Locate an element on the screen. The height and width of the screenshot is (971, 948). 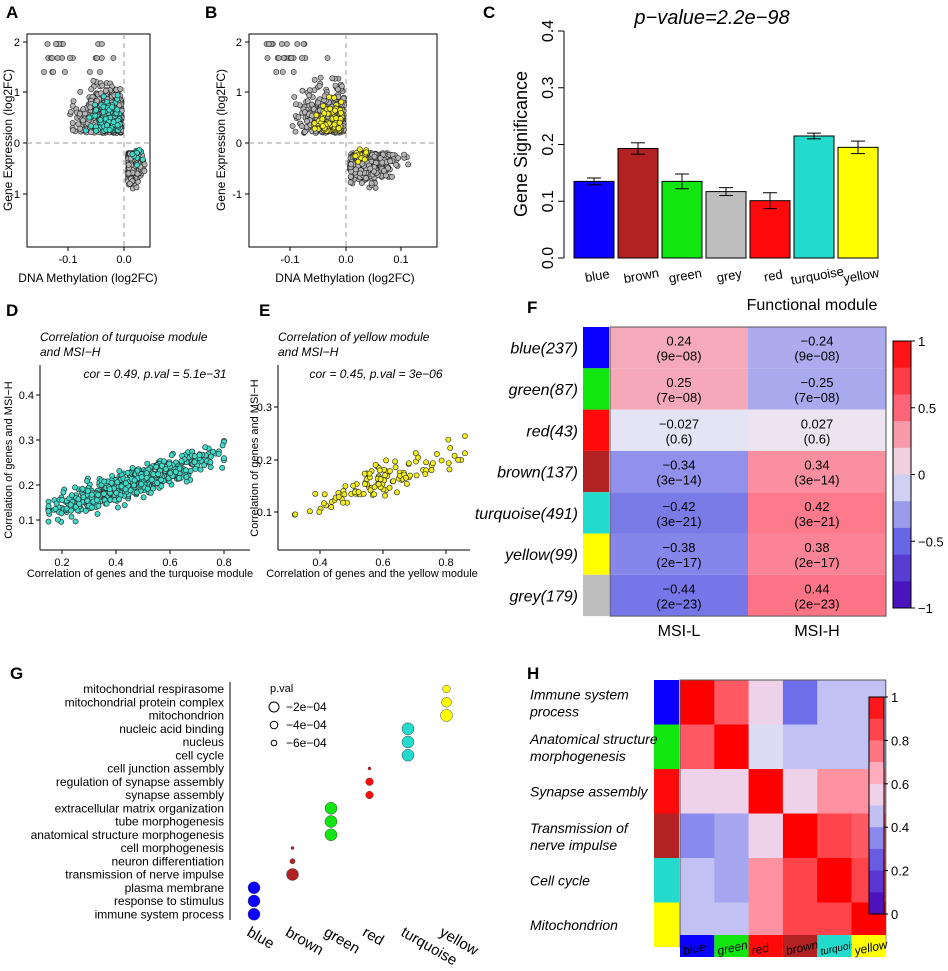
go-term-label: tube morphogenesis is located at coordinates (169, 822).